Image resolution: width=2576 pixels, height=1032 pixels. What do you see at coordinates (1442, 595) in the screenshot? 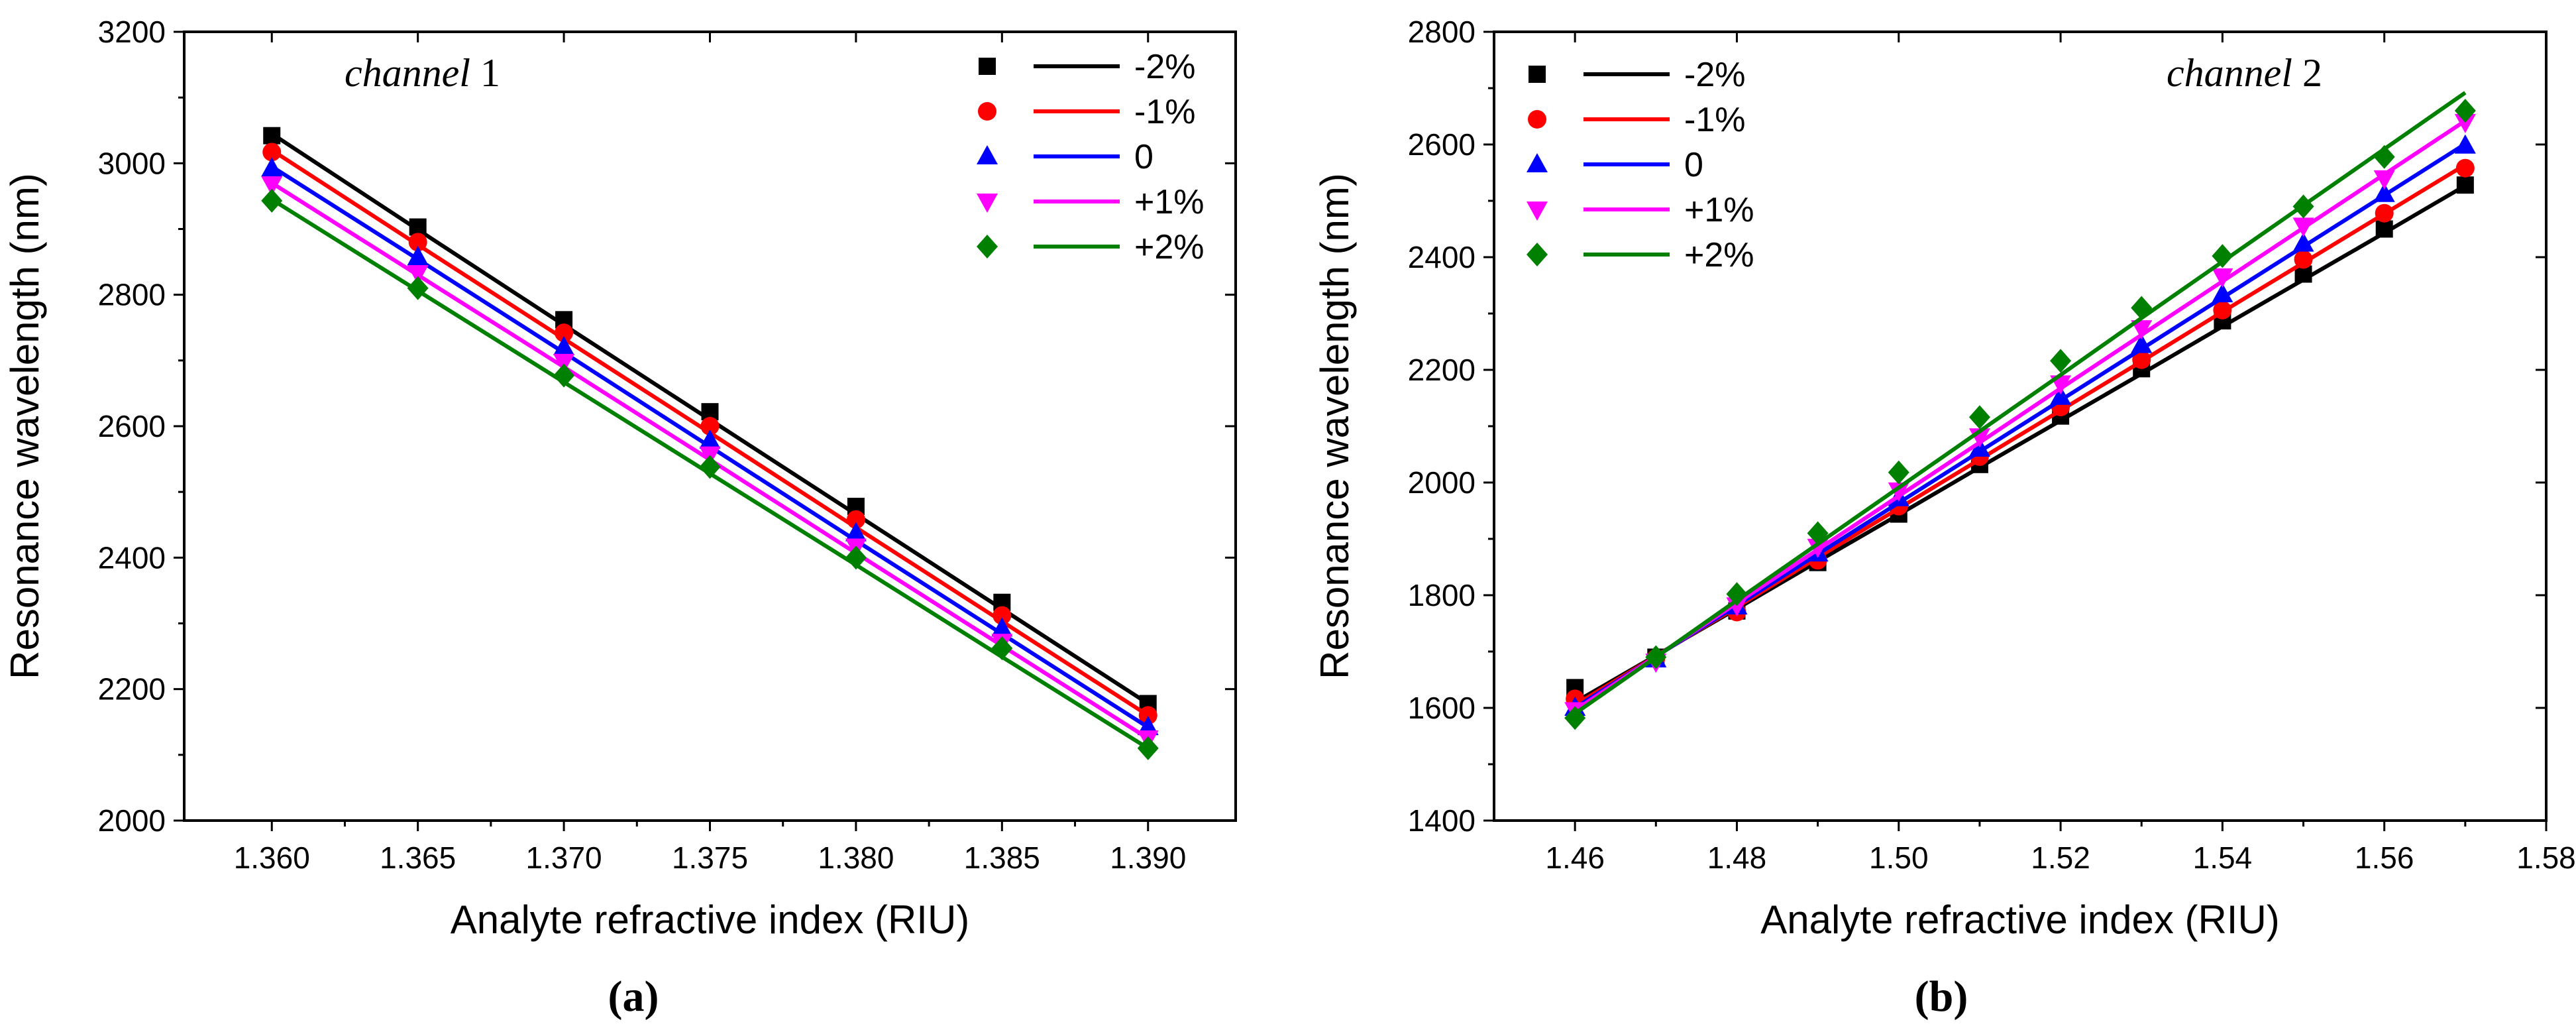
I see `y-tick-label: 1800` at bounding box center [1442, 595].